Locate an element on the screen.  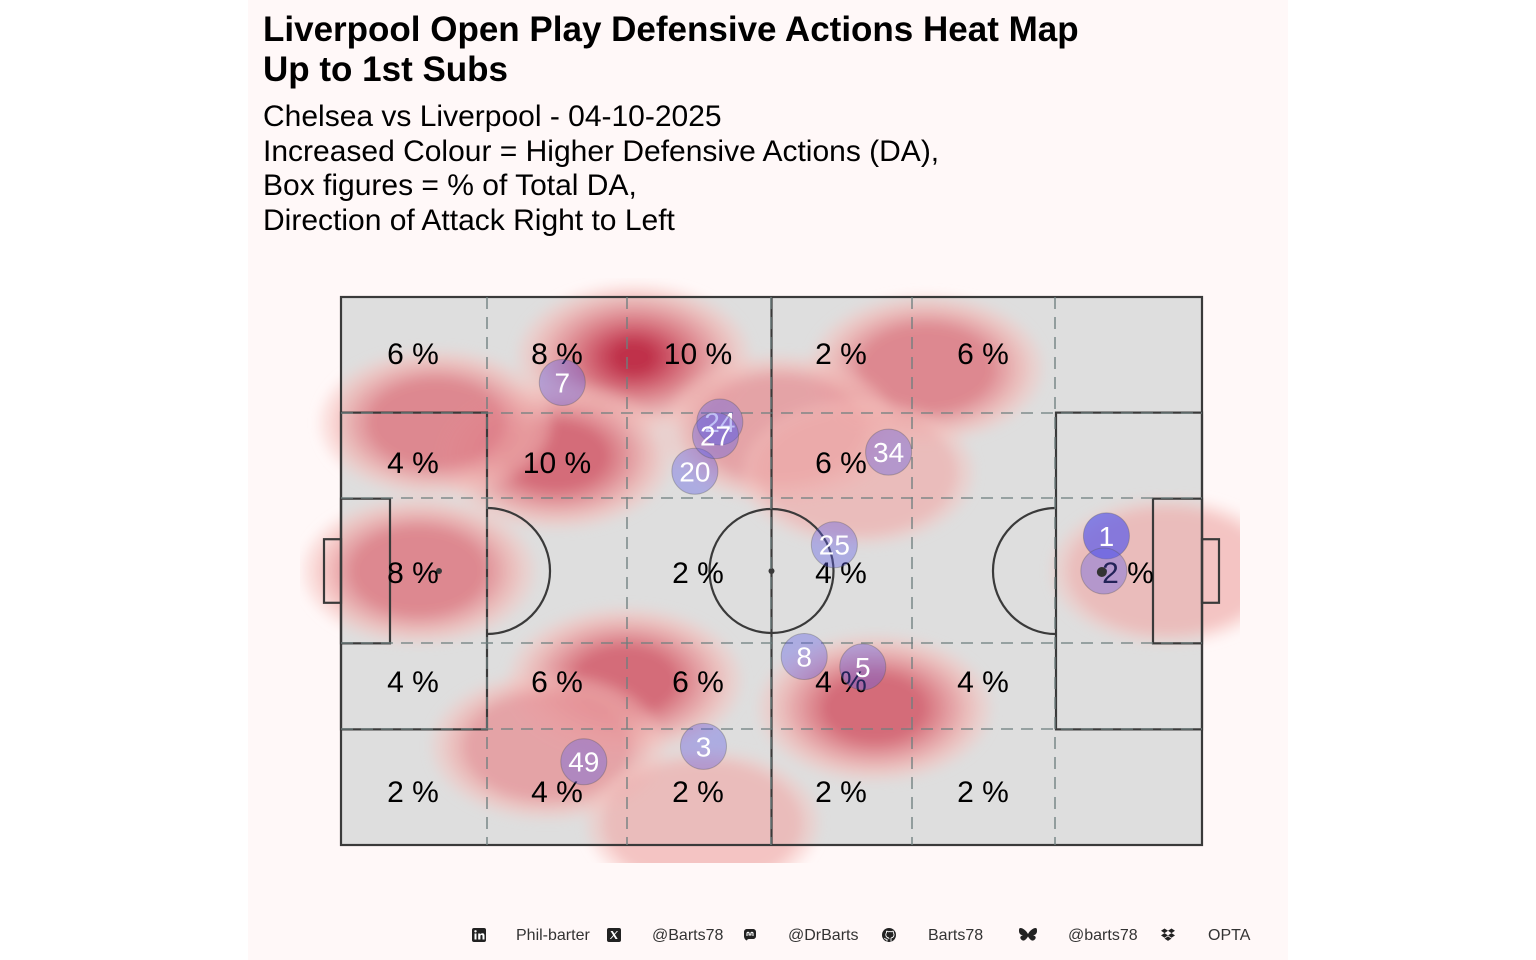
data-source: OPTA is located at coordinates (1229, 935).